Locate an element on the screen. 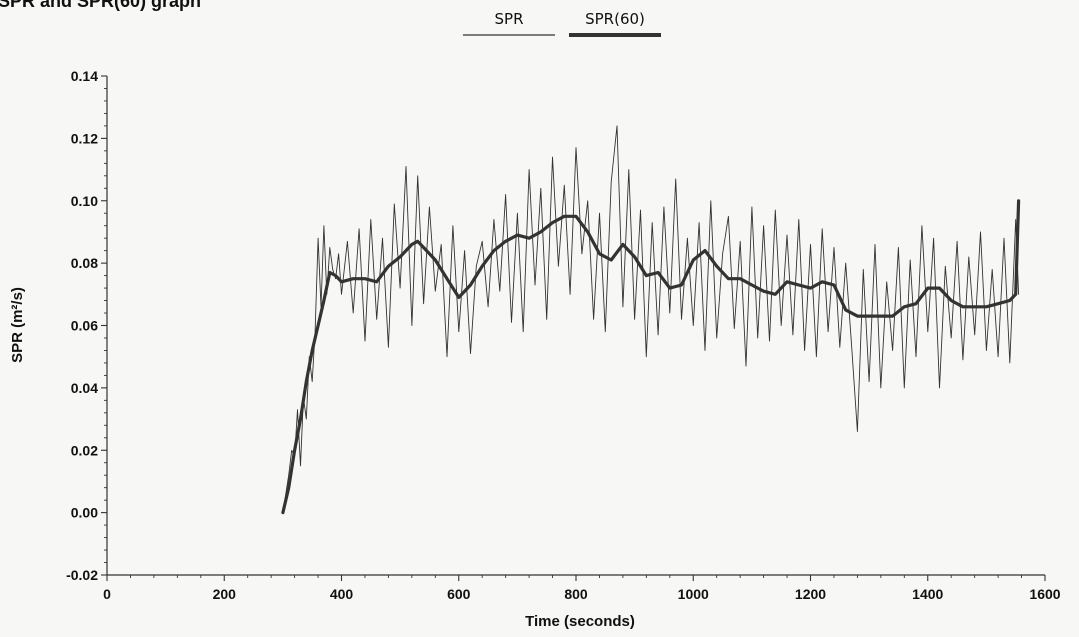 This screenshot has width=1079, height=637. x-tick-label: 600 is located at coordinates (459, 594).